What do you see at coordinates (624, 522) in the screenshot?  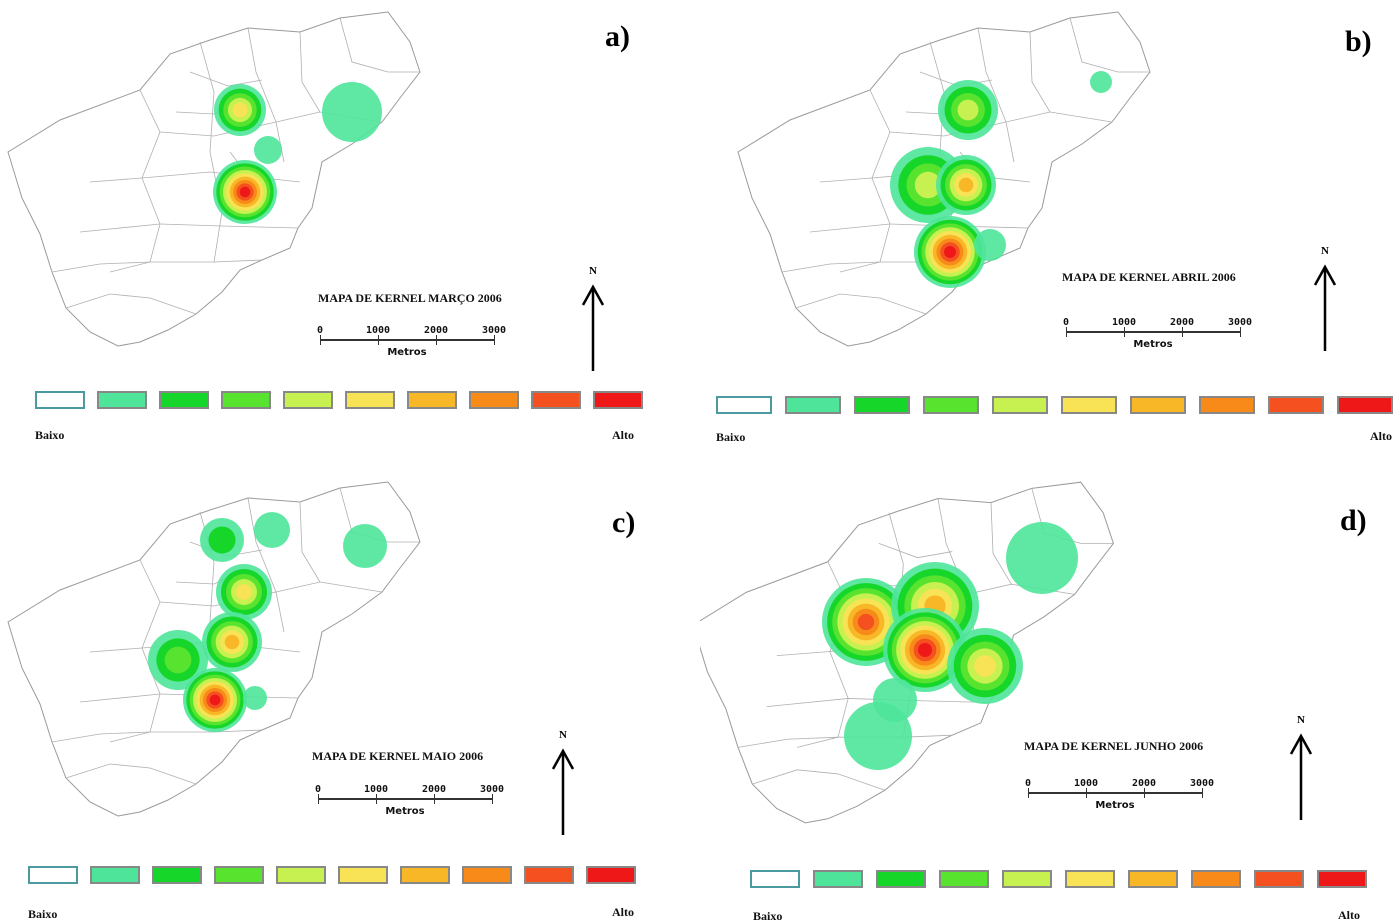 I see `panel-label: c)` at bounding box center [624, 522].